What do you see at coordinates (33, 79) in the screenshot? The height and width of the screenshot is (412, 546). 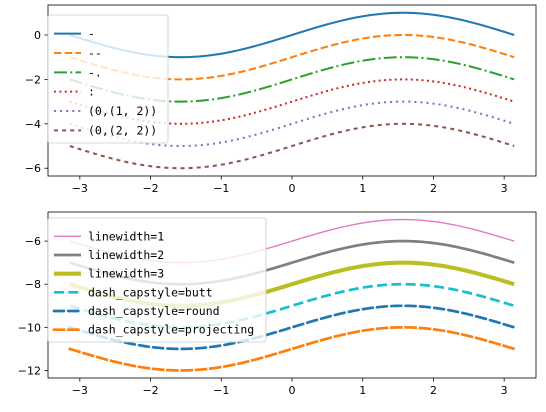 I see `y-tick-label: −2` at bounding box center [33, 79].